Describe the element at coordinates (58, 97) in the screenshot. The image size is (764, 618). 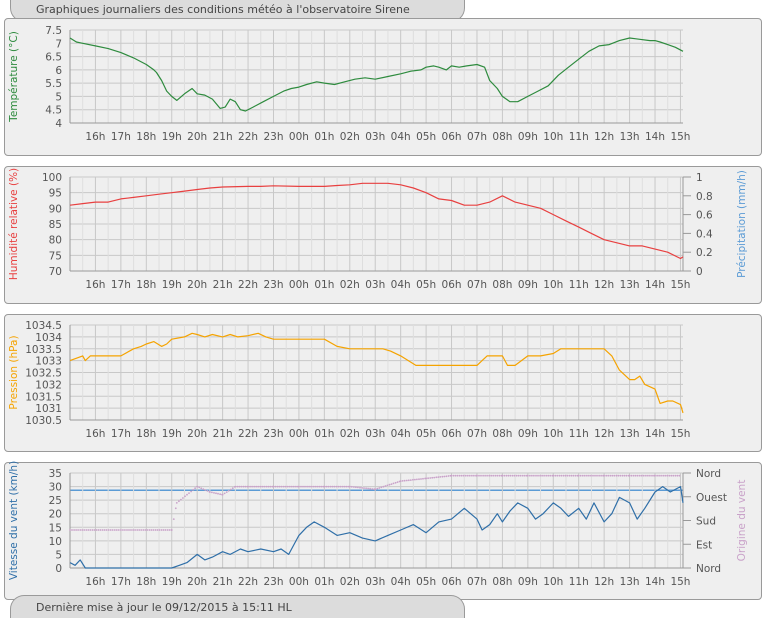
I see `y-tick-label: 5` at that location.